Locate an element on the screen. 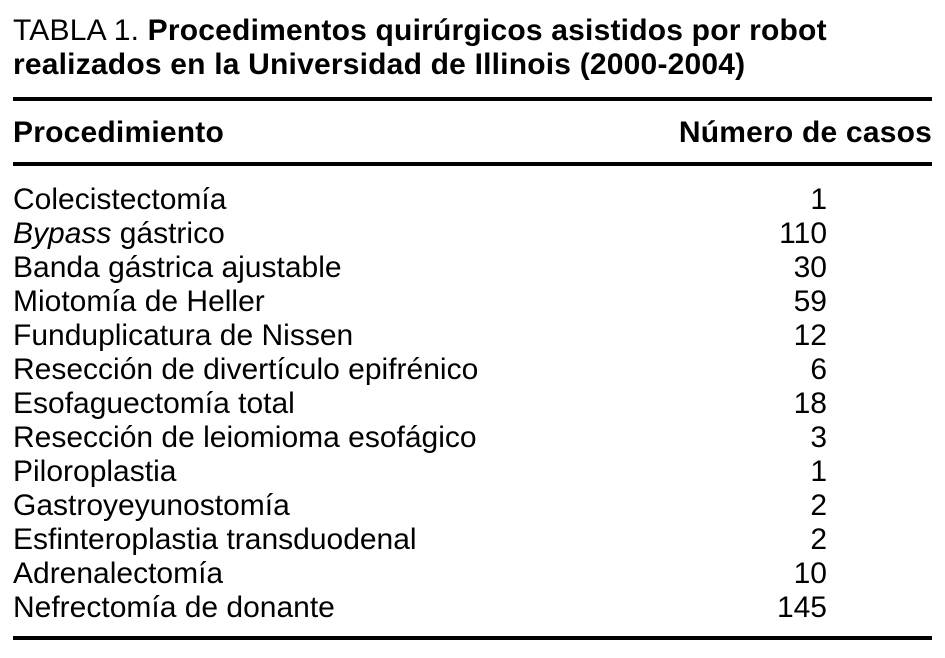 The image size is (945, 658). top-rule is located at coordinates (472, 99).